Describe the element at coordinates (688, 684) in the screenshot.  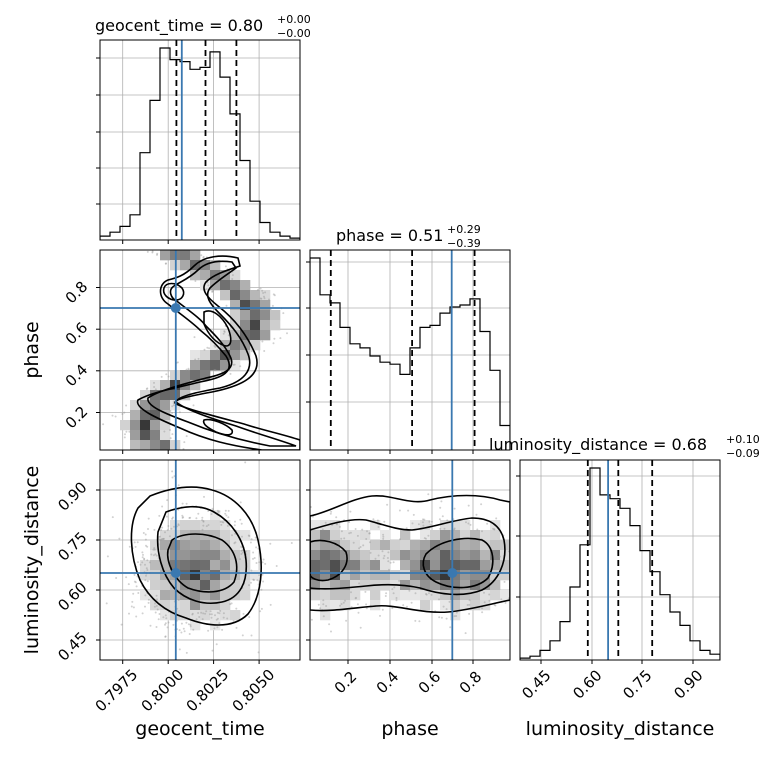
I see `xtick-label-distance-0.90: 0.90` at that location.